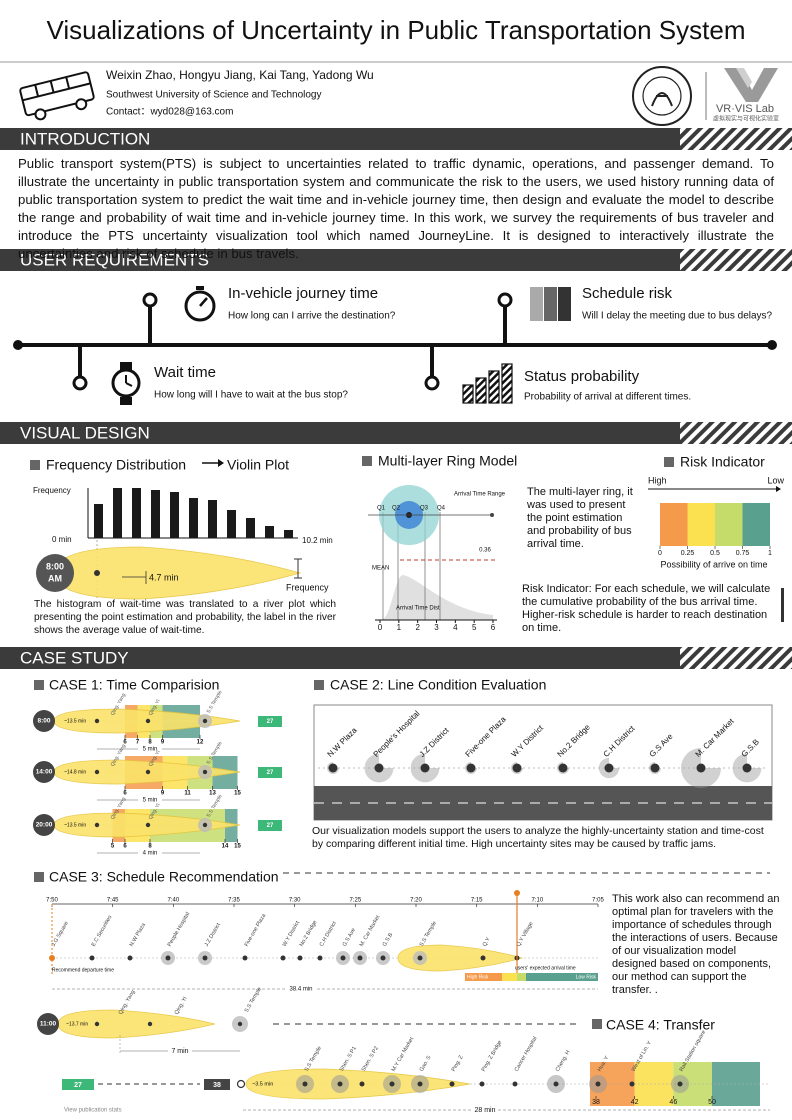 The image size is (792, 1120). Describe the element at coordinates (150, 847) in the screenshot. I see `x-tick-label: 8` at that location.